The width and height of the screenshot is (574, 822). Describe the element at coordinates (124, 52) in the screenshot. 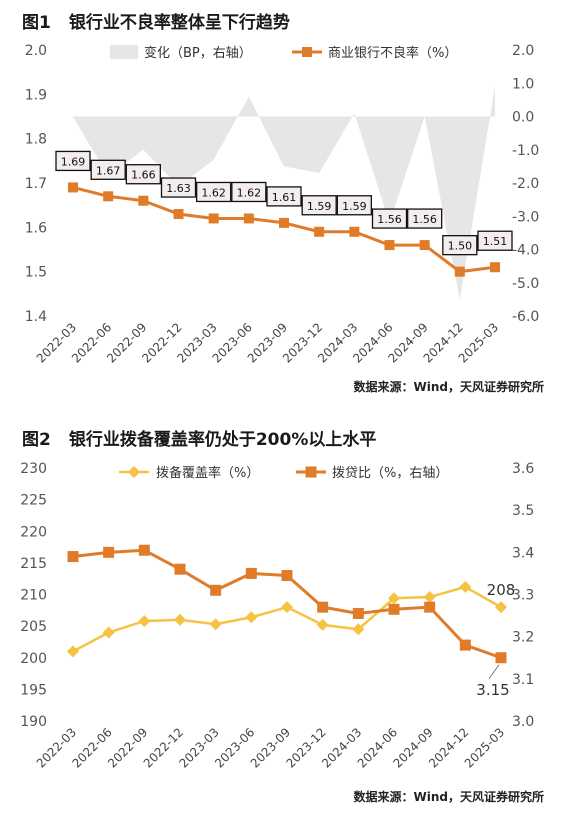

I see `legend-swatch-bp-change` at that location.